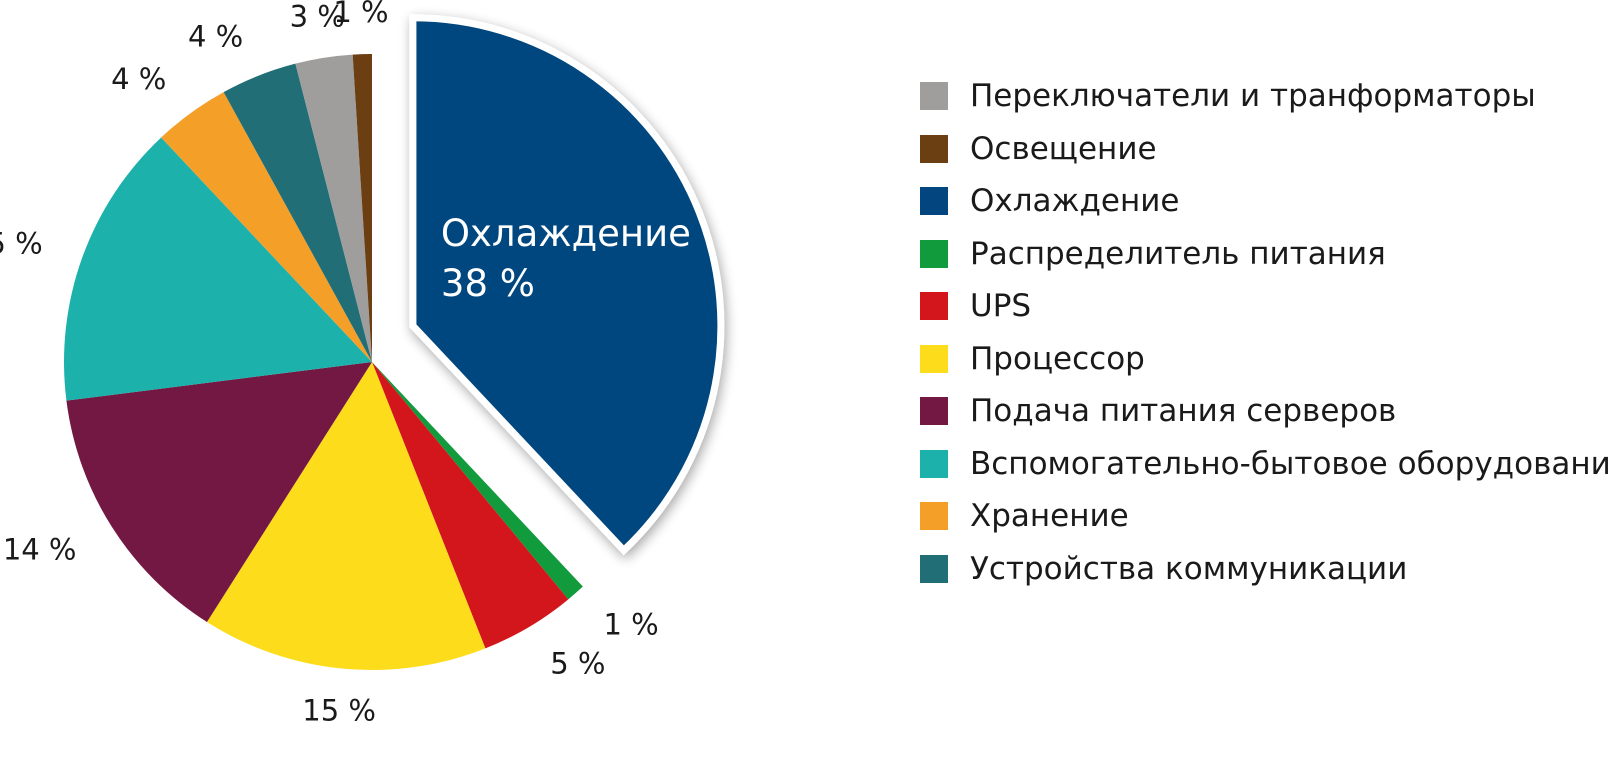 The width and height of the screenshot is (1612, 770). I want to click on data-label-подача-питания-серверов: 14 %, so click(40, 550).